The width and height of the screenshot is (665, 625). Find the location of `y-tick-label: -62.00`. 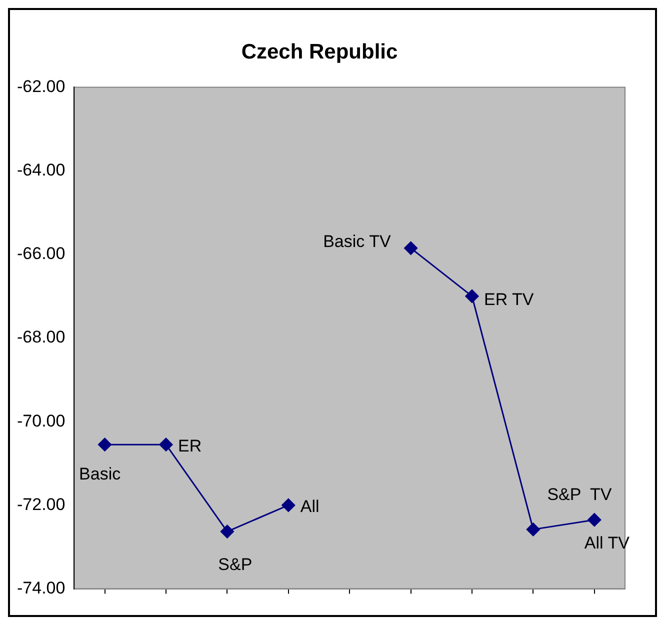

y-tick-label: -62.00 is located at coordinates (41, 86).